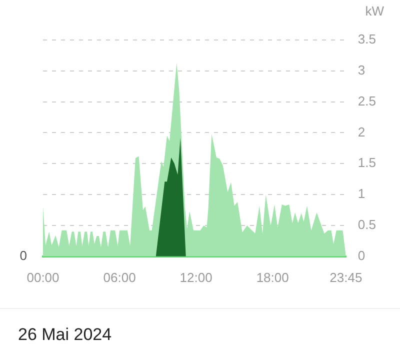 This screenshot has width=400, height=360. I want to click on y-tick-label: 1, so click(362, 194).